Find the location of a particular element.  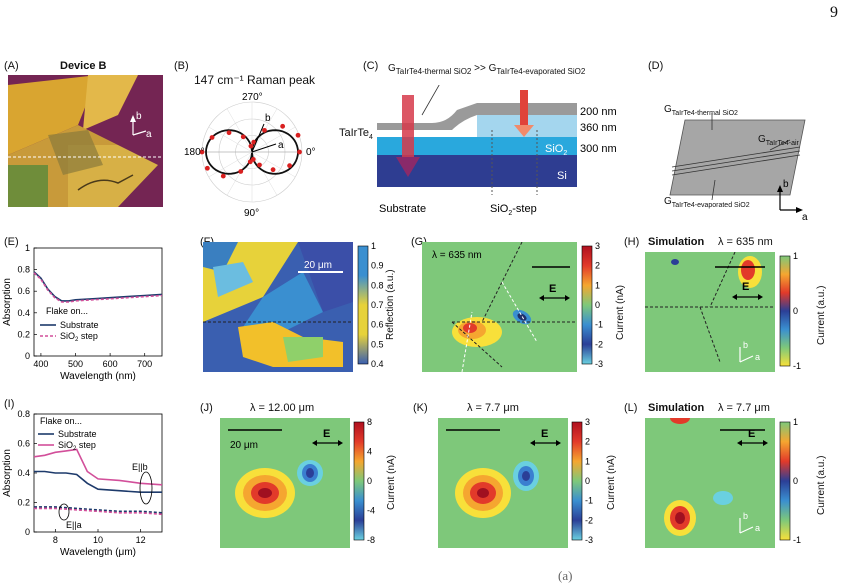

footer-mark: (a) is located at coordinates (565, 575).